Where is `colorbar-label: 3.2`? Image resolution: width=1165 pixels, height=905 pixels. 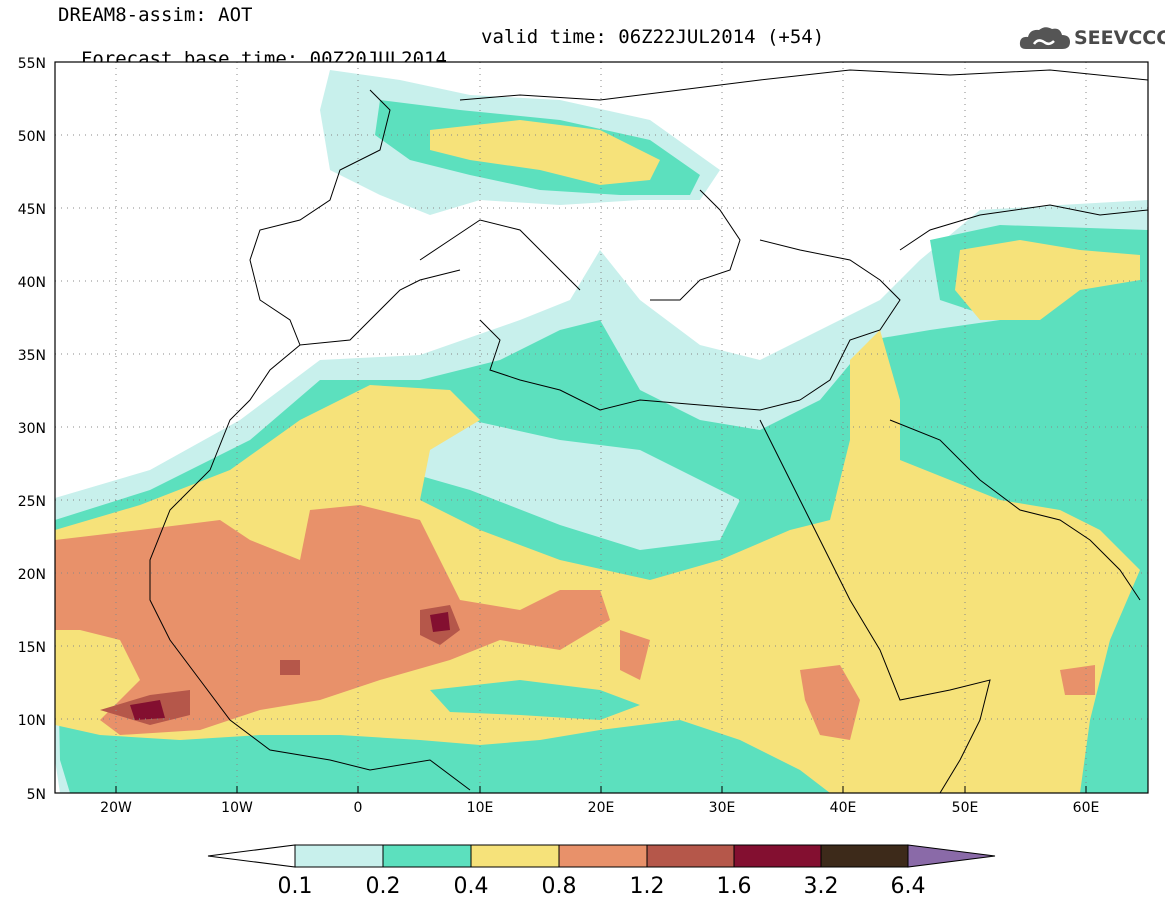
colorbar-label: 3.2 is located at coordinates (821, 886).